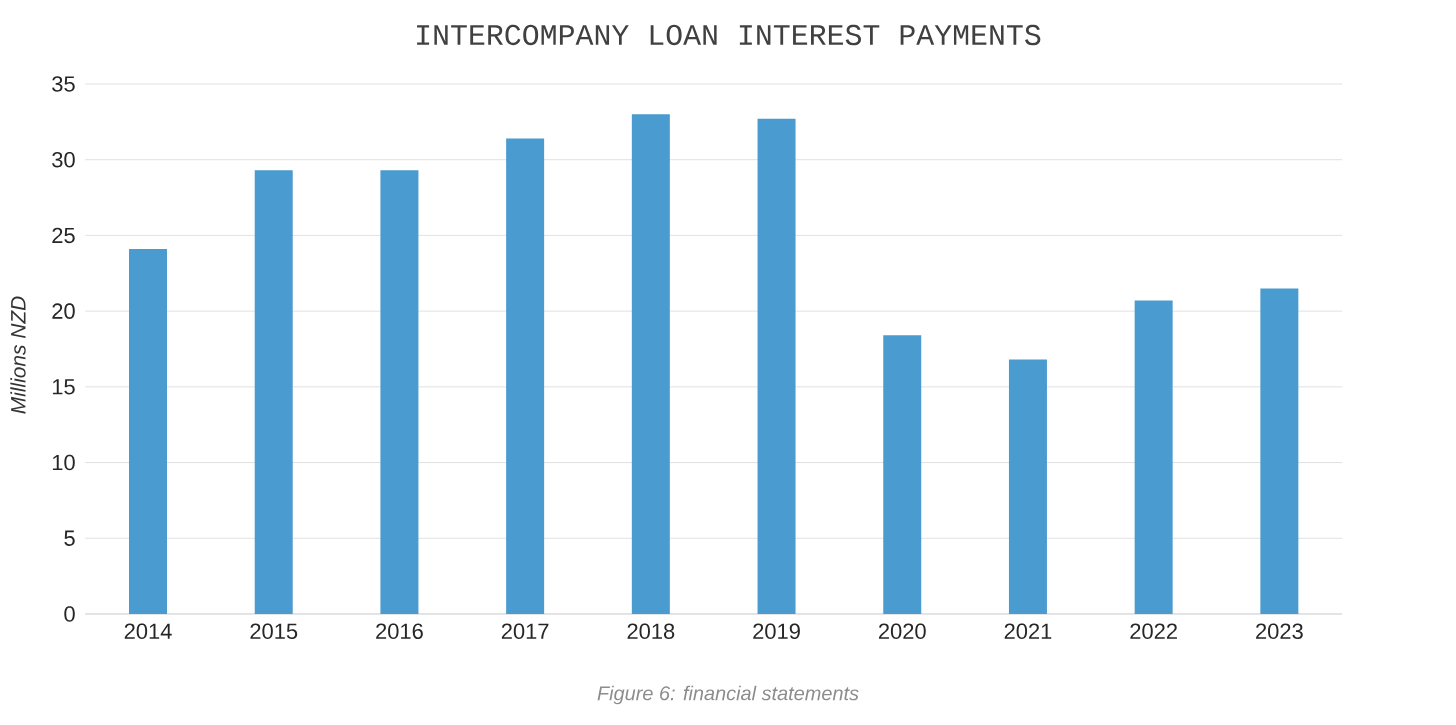 Image resolution: width=1456 pixels, height=725 pixels. Describe the element at coordinates (63, 387) in the screenshot. I see `y-tick-label: 15` at that location.